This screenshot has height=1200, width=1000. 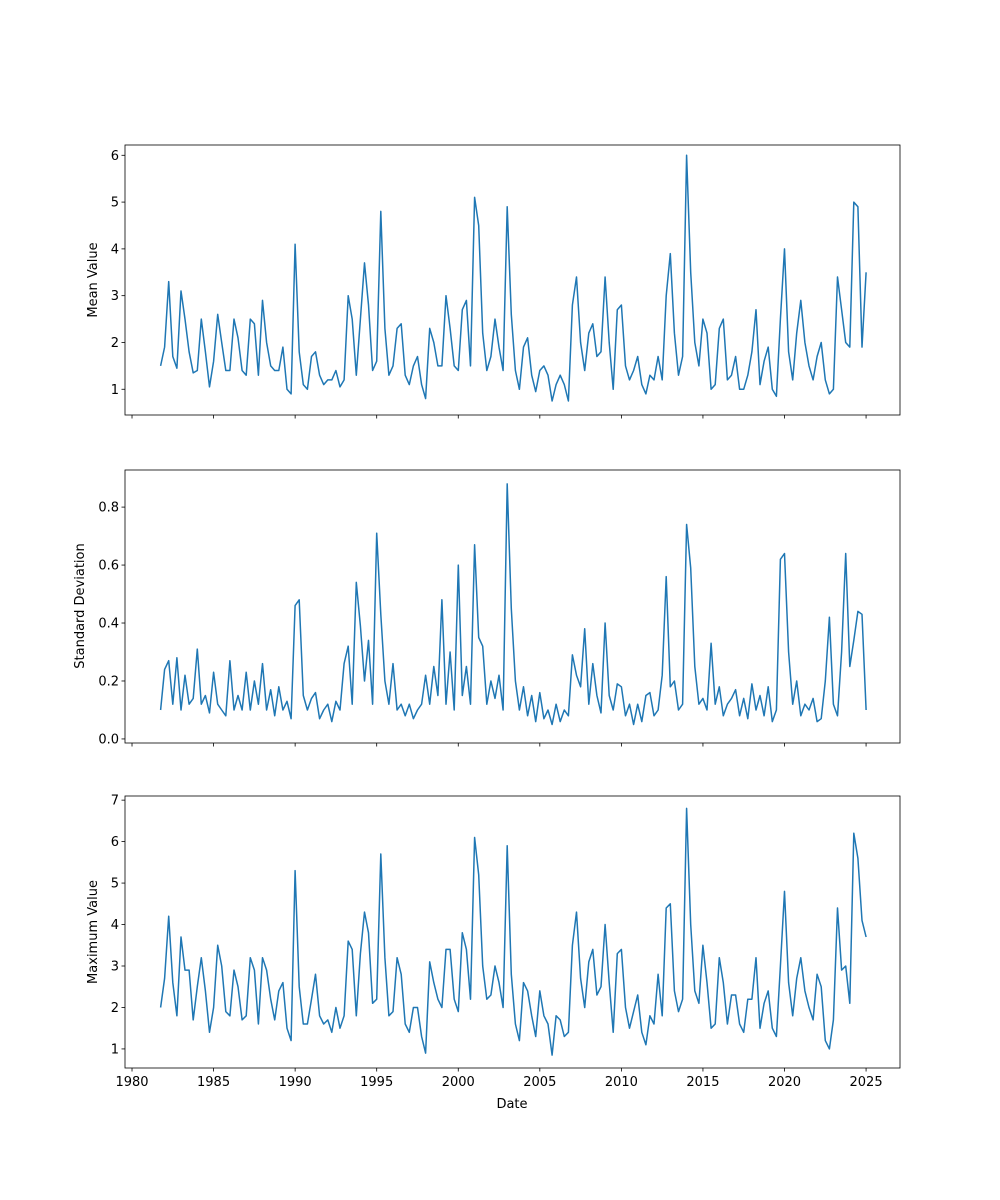 I want to click on x-tick-label: 1990, so click(x=295, y=1082).